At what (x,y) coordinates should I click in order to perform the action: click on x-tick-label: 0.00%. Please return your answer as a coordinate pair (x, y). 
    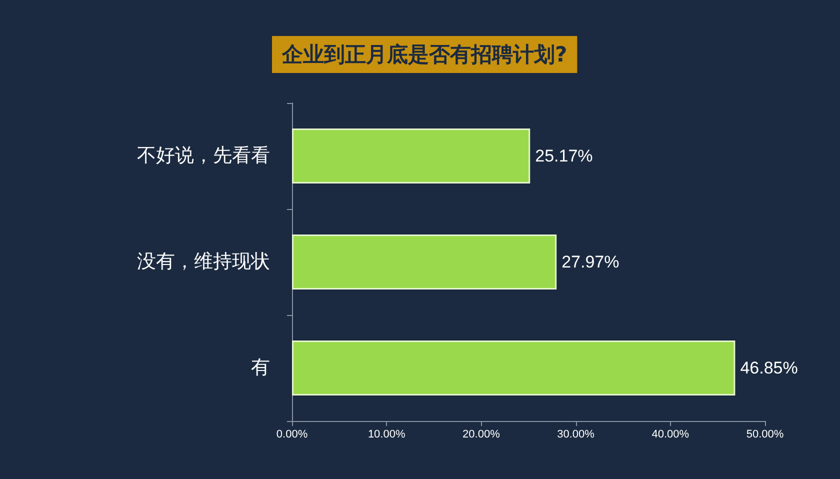
    Looking at the image, I should click on (292, 434).